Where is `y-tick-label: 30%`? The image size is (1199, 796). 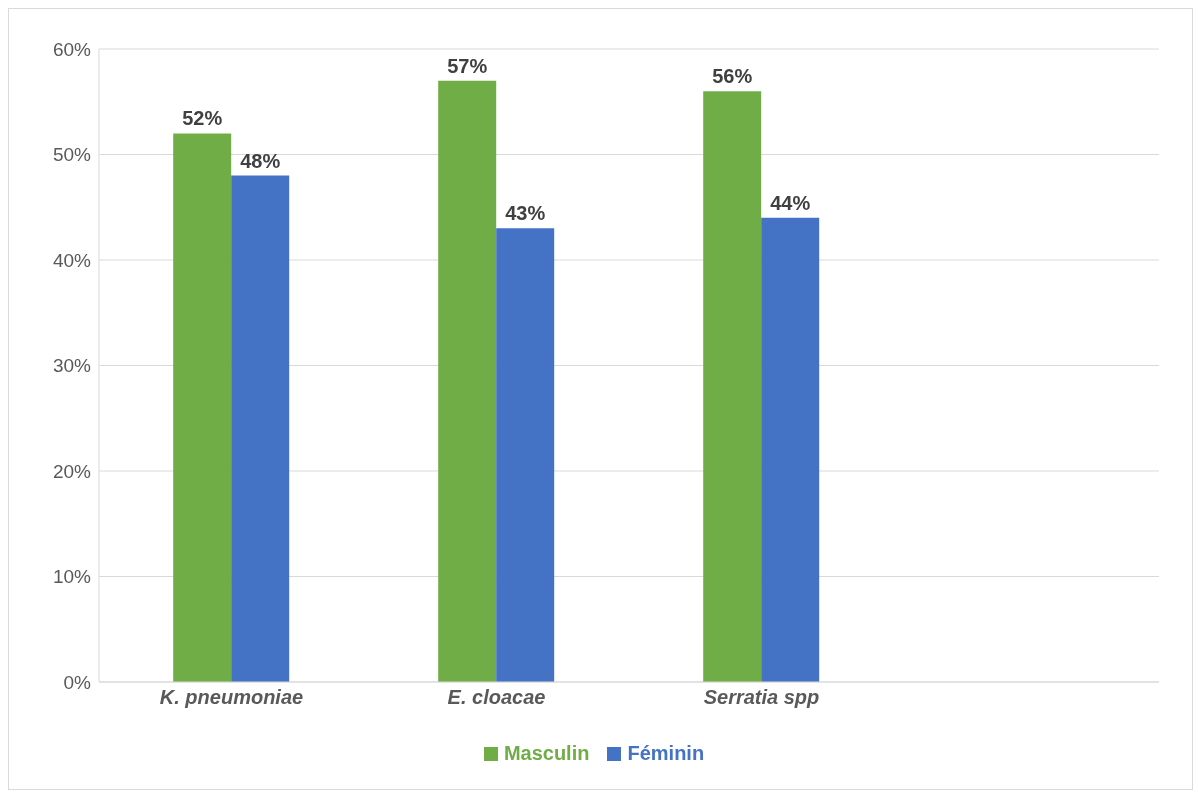 y-tick-label: 30% is located at coordinates (72, 366).